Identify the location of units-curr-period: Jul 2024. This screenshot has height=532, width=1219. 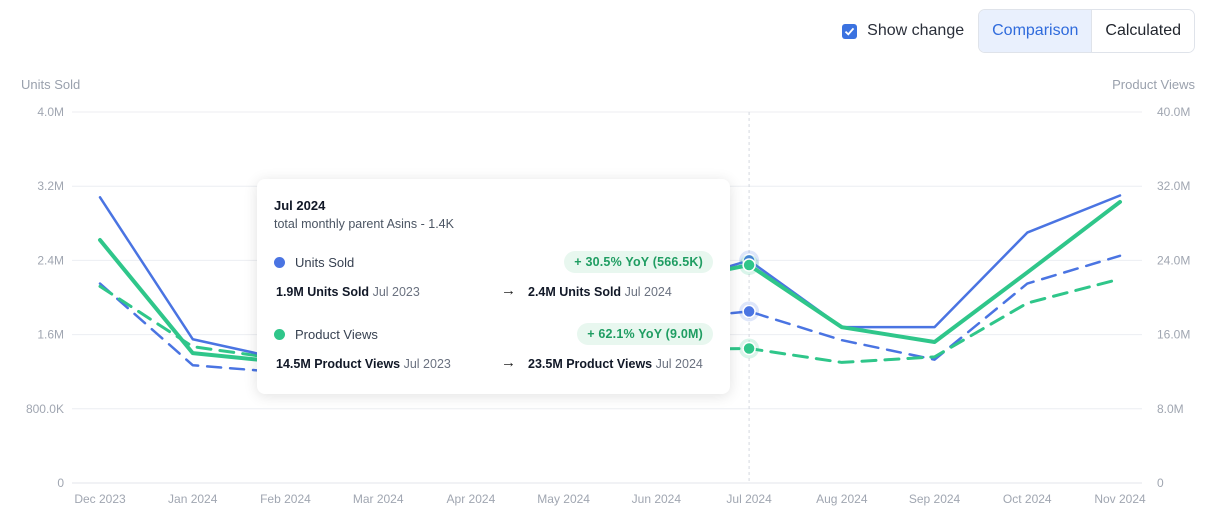
(648, 292).